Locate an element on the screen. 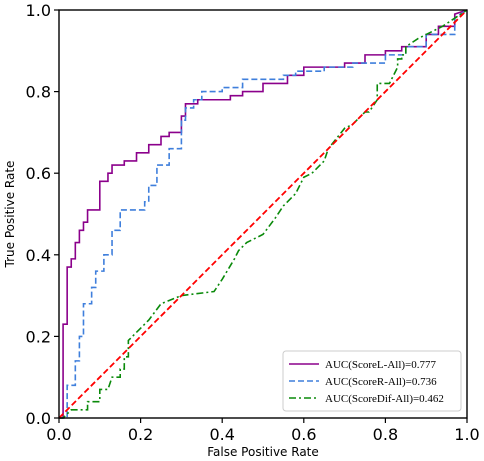 Image resolution: width=484 pixels, height=461 pixels. x-tick-label: 0.2 is located at coordinates (140, 434).